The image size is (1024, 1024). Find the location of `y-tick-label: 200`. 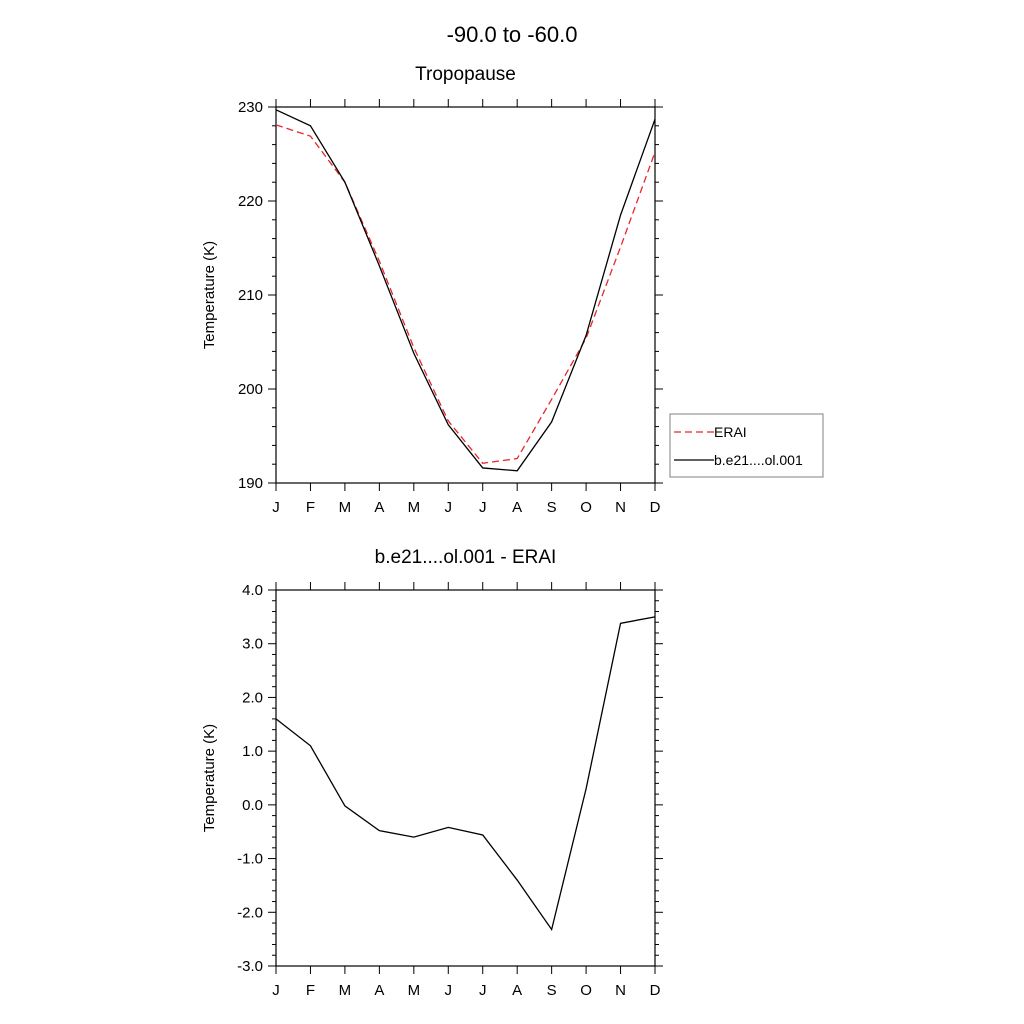

y-tick-label: 200 is located at coordinates (250, 389).